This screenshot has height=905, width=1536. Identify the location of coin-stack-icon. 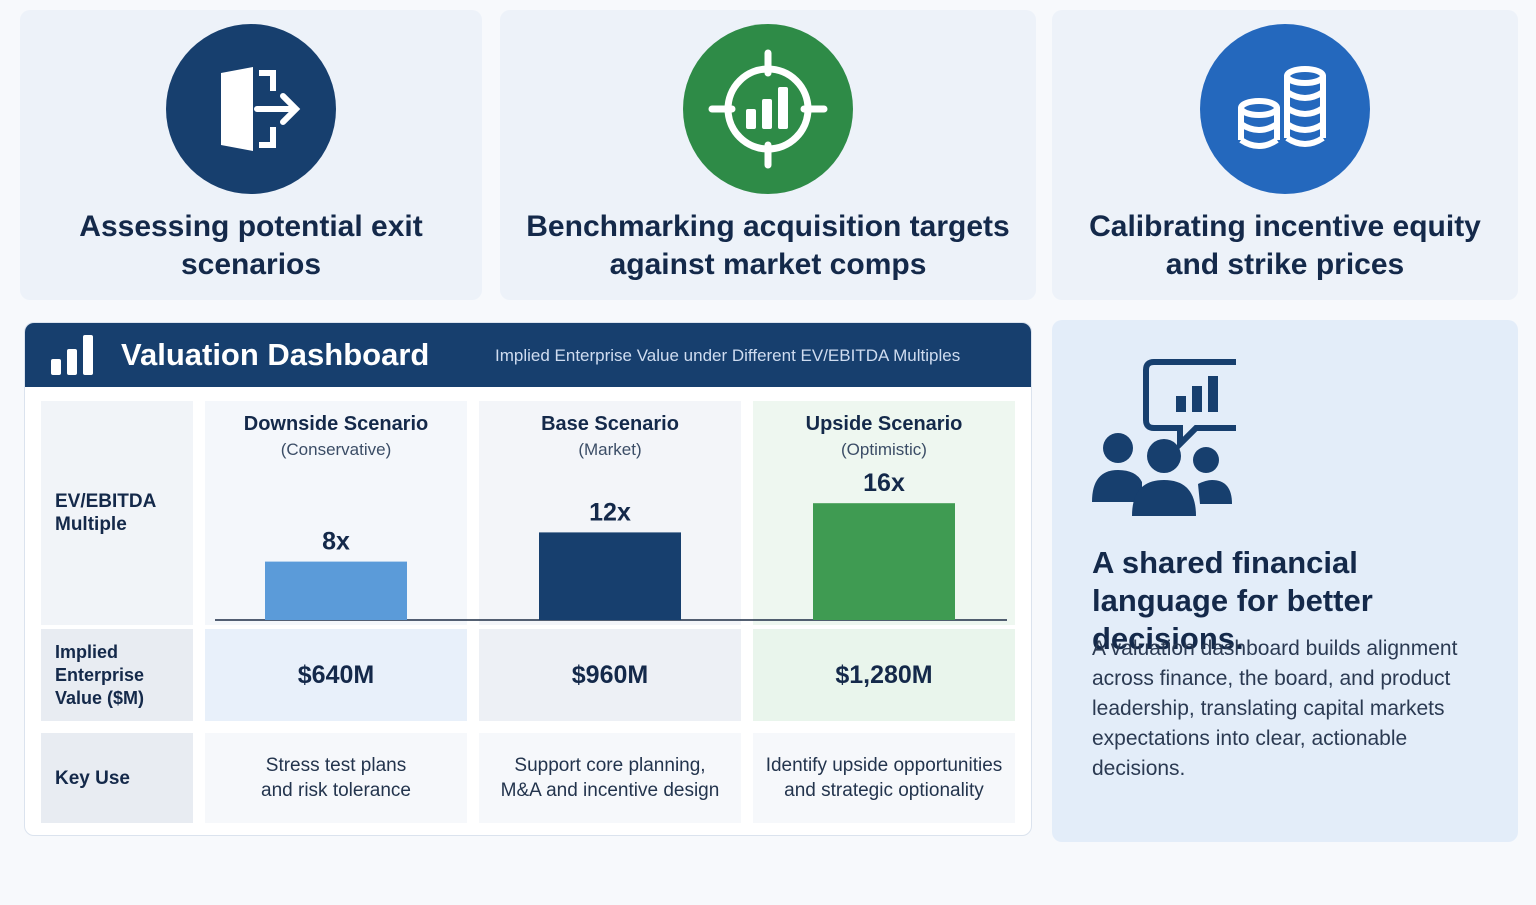
(1285, 109).